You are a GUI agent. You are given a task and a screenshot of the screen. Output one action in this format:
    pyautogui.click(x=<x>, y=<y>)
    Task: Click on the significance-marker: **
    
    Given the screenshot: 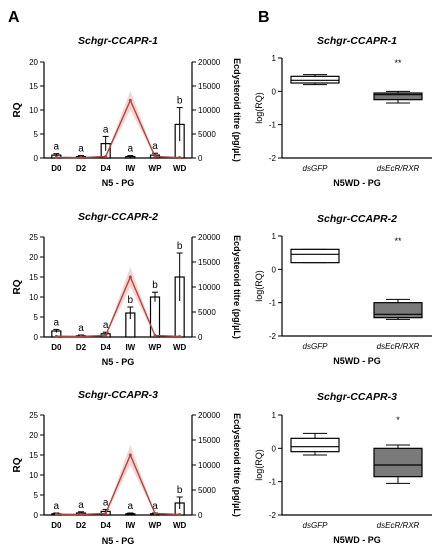 What is the action you would take?
    pyautogui.click(x=398, y=63)
    